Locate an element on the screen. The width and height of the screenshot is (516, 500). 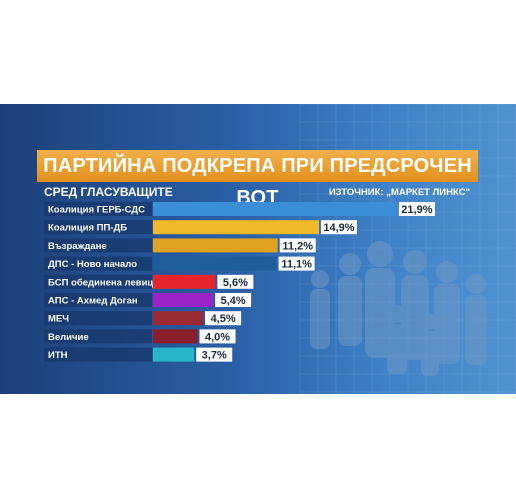
category-label: Възраждане is located at coordinates (77, 246).